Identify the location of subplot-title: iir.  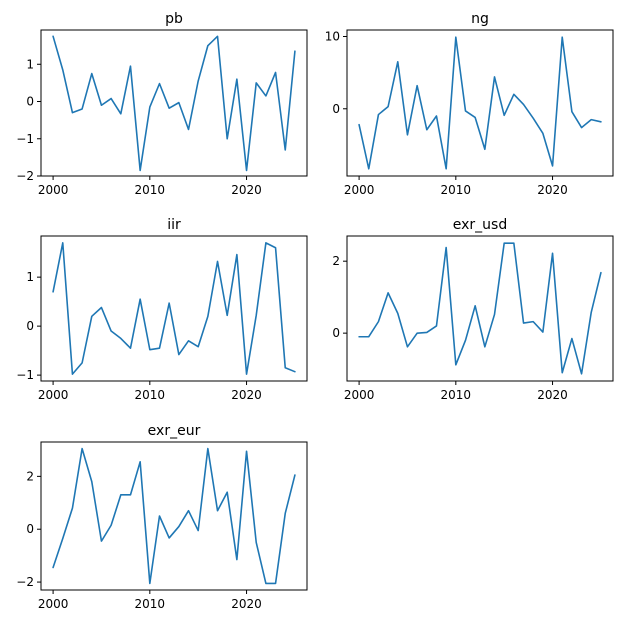
(174, 225).